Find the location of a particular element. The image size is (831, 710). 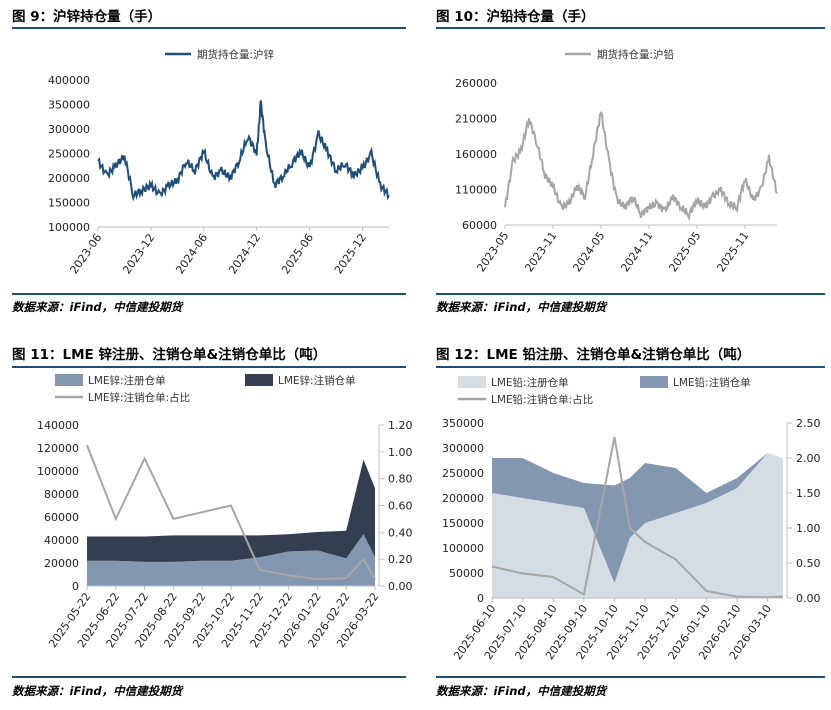

area-lme-pb-cancelled is located at coordinates (637, 518).